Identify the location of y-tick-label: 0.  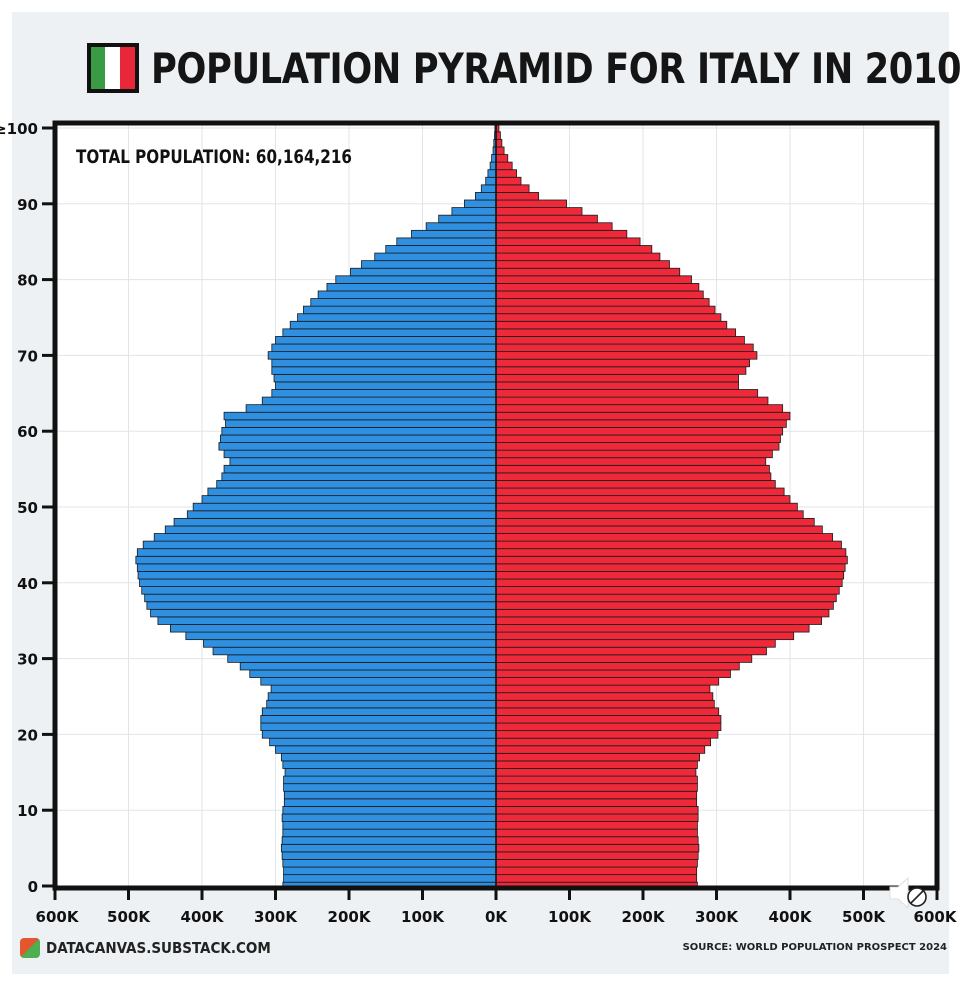
(33, 887).